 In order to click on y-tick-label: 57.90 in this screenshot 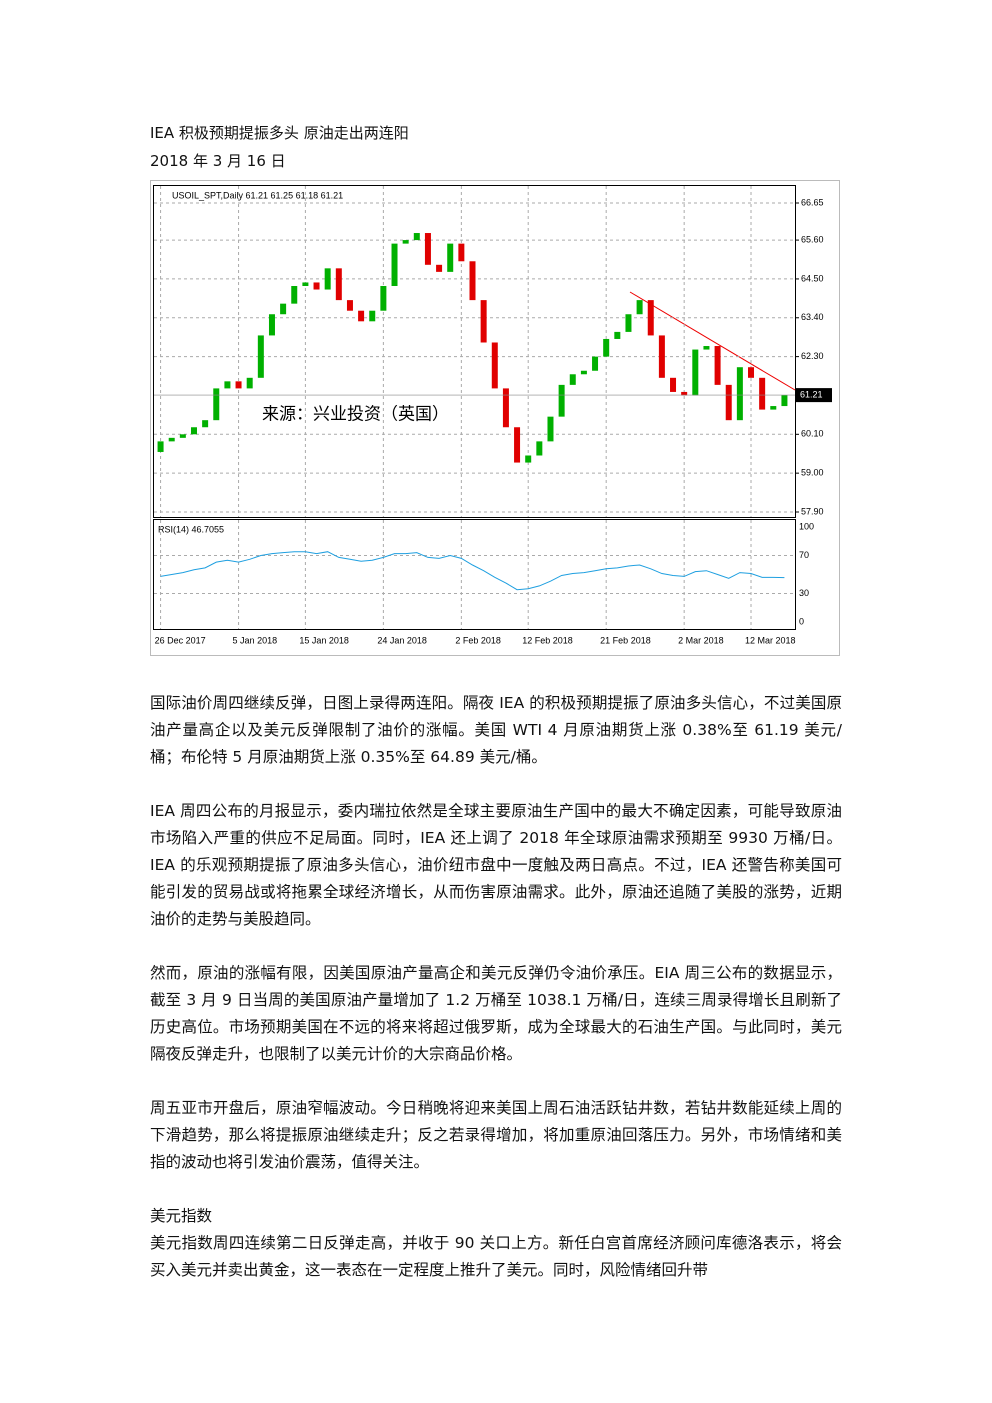, I will do `click(812, 511)`.